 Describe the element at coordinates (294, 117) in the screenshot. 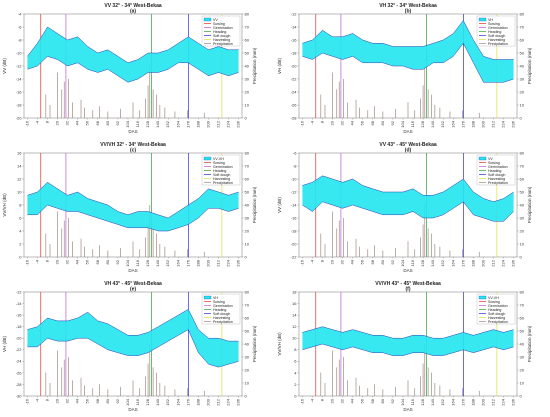

I see `y-tick-label: -28` at that location.